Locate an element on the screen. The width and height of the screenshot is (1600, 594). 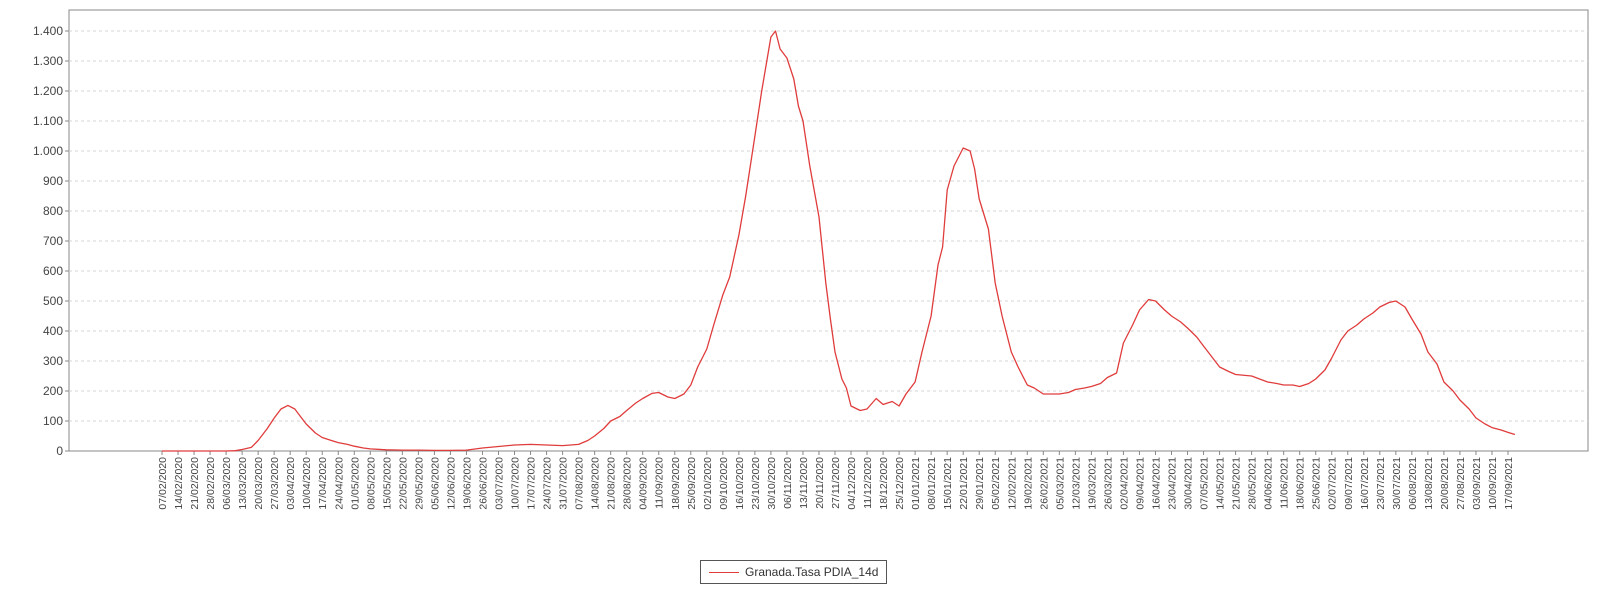
x-tick-label: 10/09/2021 is located at coordinates (1493, 483).